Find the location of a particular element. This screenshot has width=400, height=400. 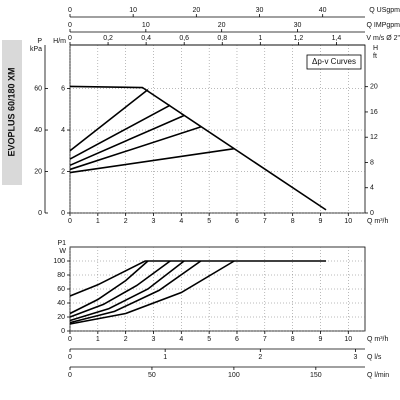

bottom-tick-label: 2 is located at coordinates (260, 357).